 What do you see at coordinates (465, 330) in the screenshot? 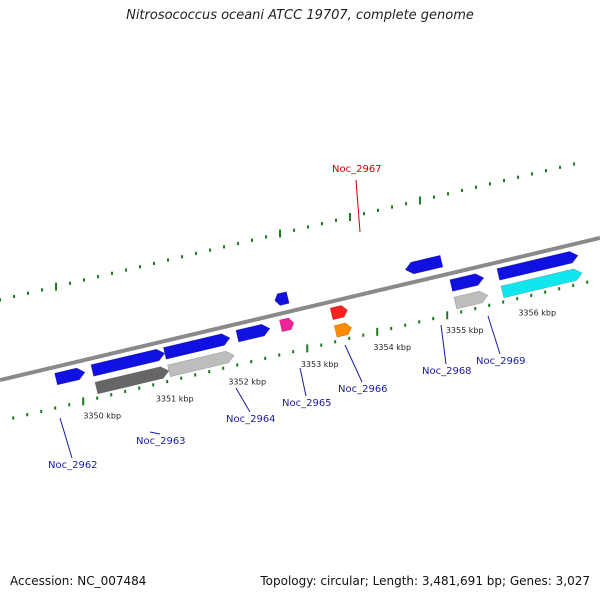
I see `scale-tick-label: 3355 kbp` at bounding box center [465, 330].